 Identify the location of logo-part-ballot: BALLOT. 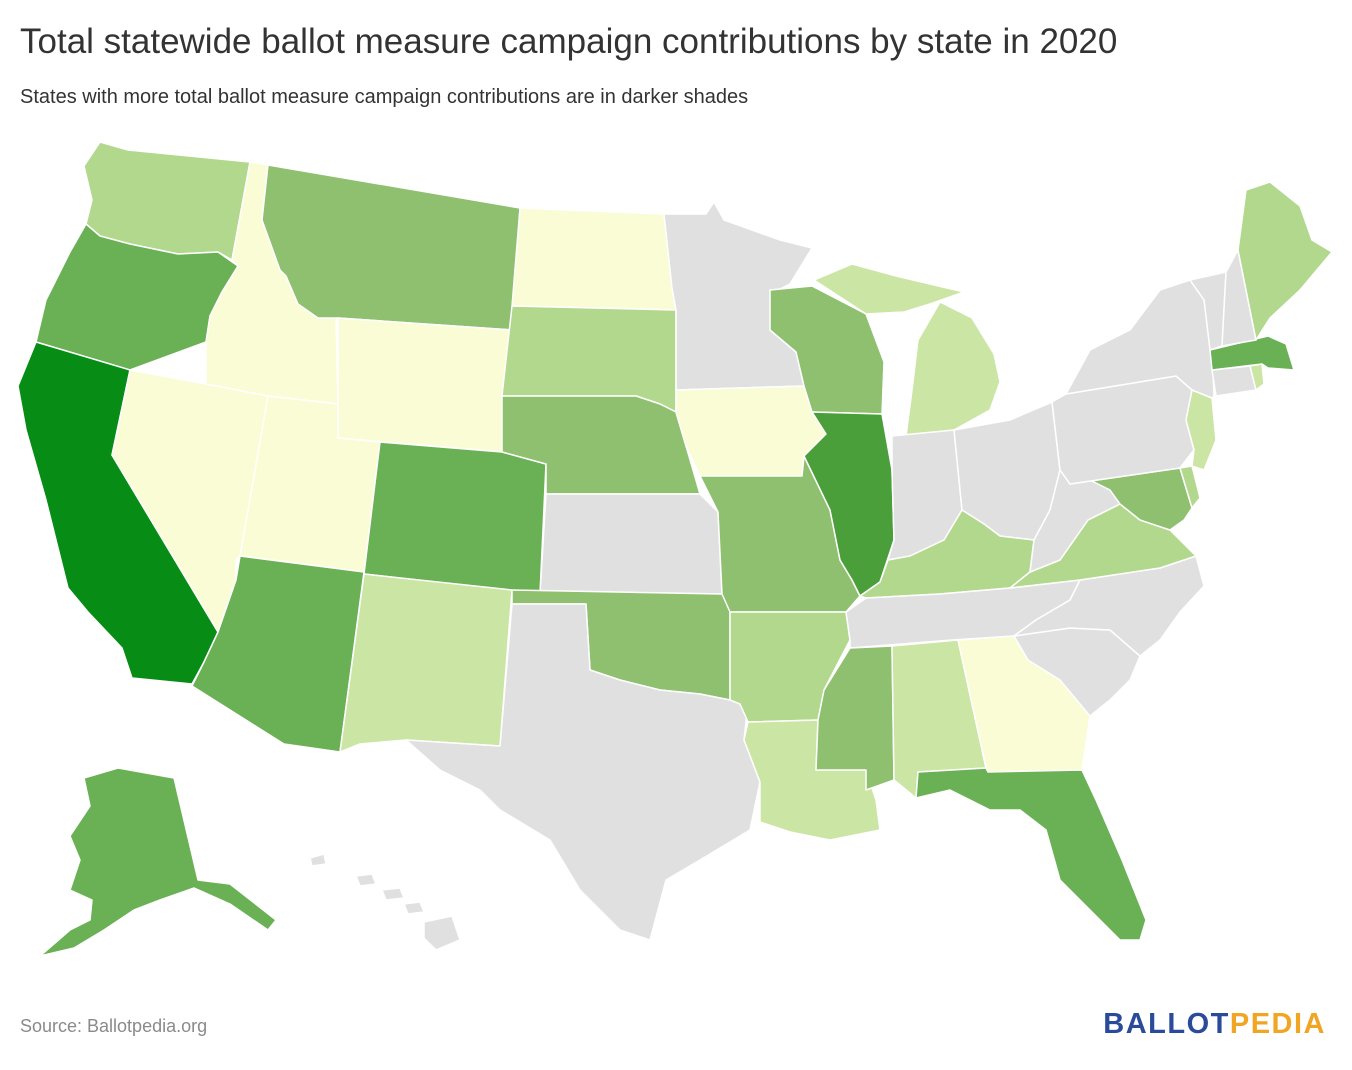
(1166, 1024).